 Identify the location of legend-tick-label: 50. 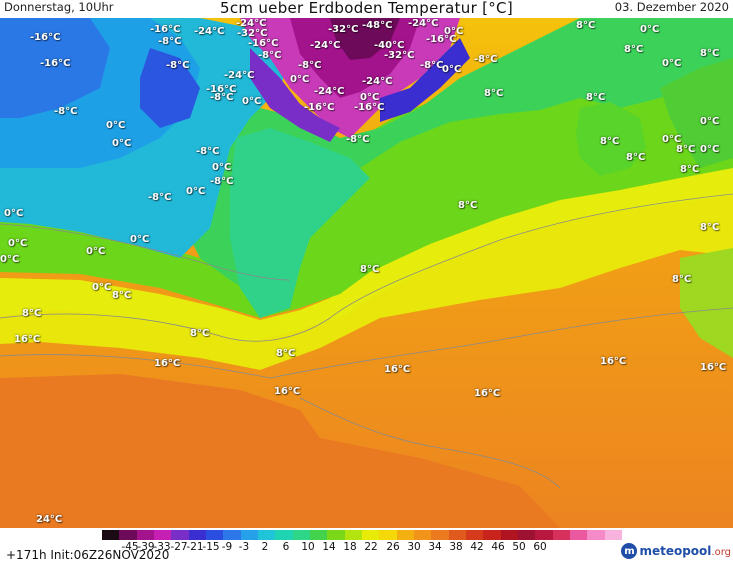
(519, 547).